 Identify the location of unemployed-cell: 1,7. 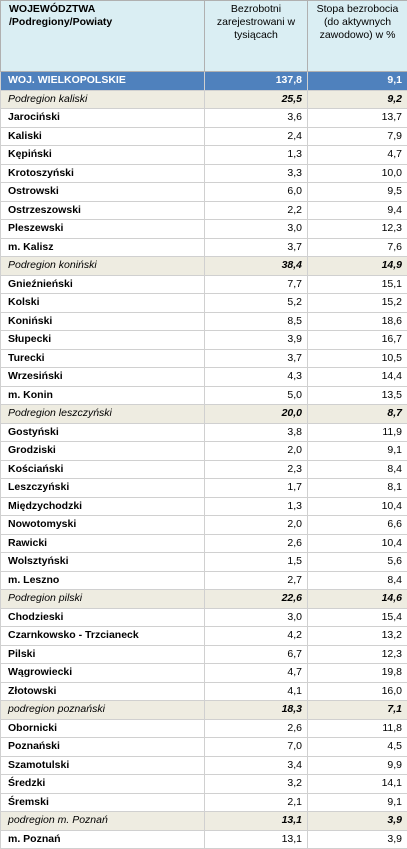
(256, 488).